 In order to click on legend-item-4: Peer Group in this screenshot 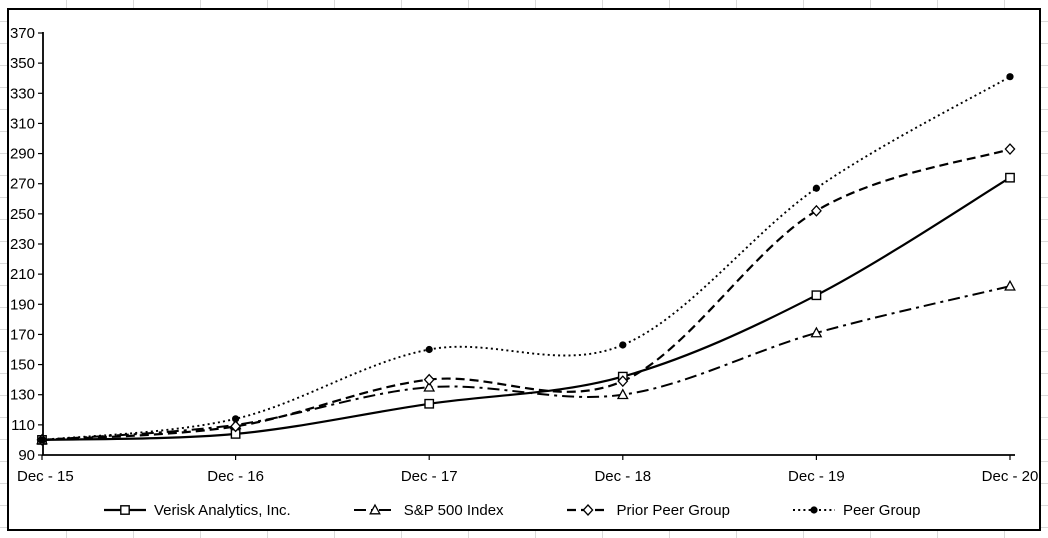, I will do `click(856, 510)`.